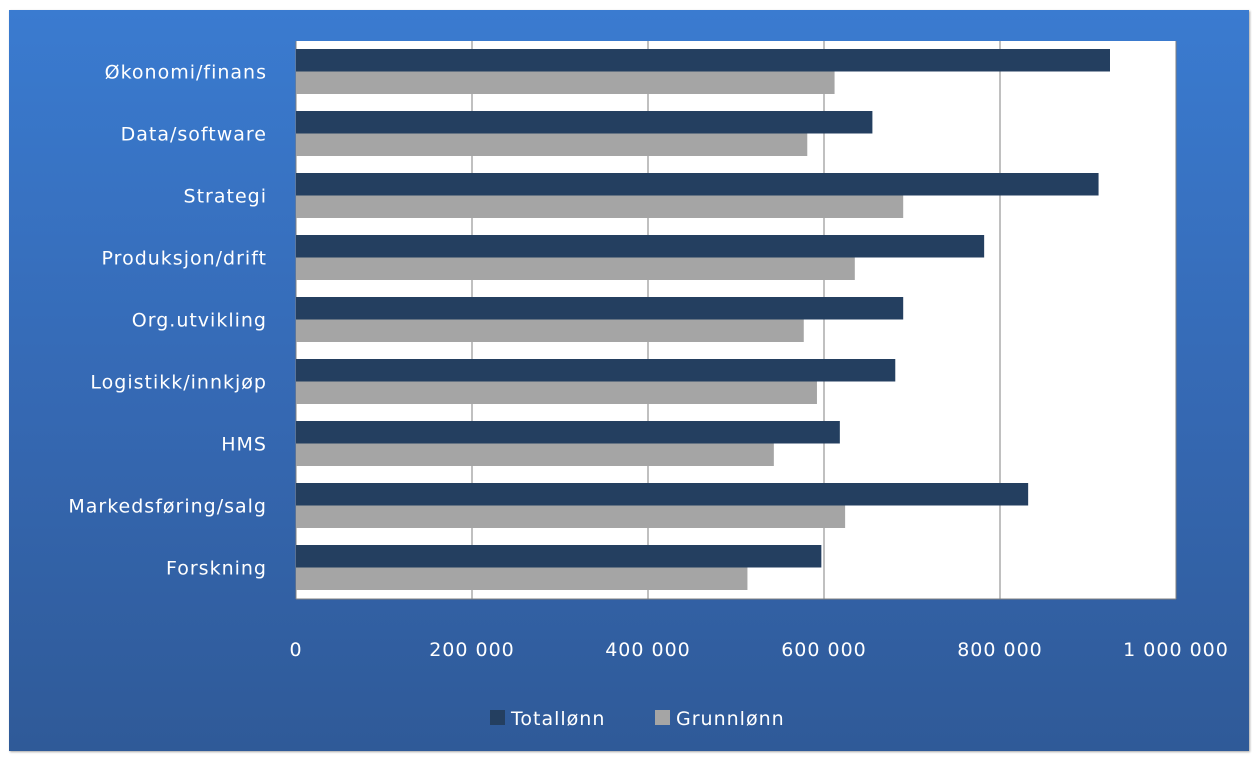 This screenshot has width=1252, height=757. What do you see at coordinates (637, 719) in the screenshot?
I see `legend: Totallønn Grunnlønn` at bounding box center [637, 719].